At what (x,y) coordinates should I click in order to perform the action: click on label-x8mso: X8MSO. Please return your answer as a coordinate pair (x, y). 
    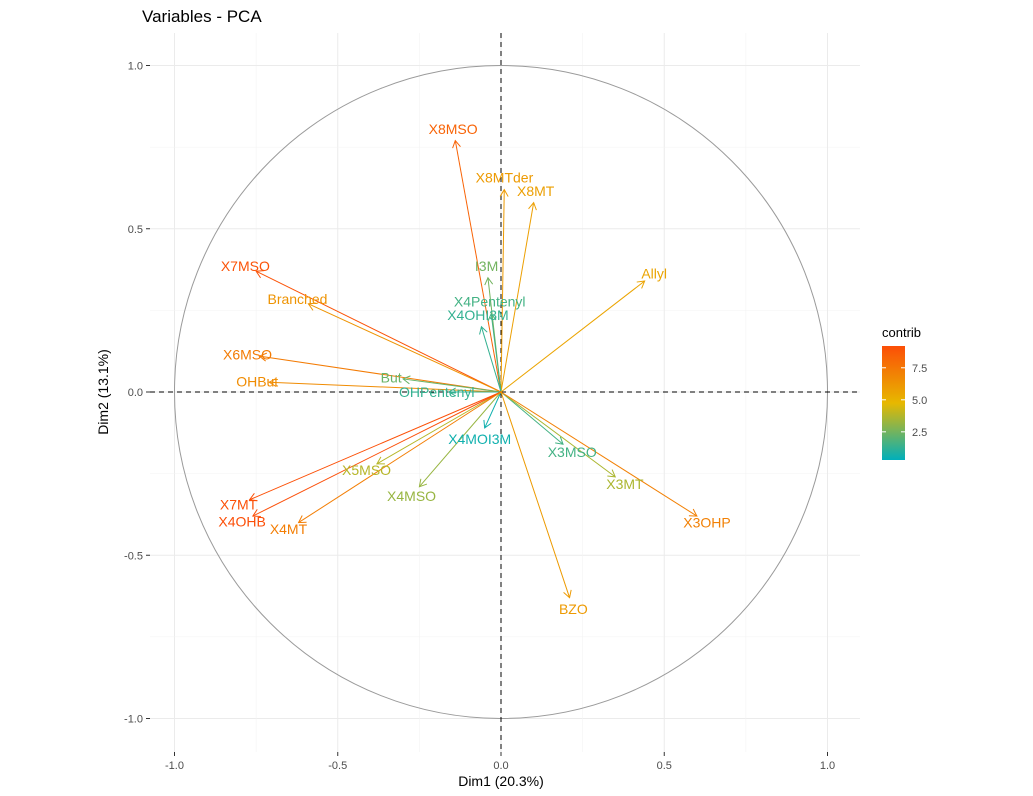
    Looking at the image, I should click on (453, 129).